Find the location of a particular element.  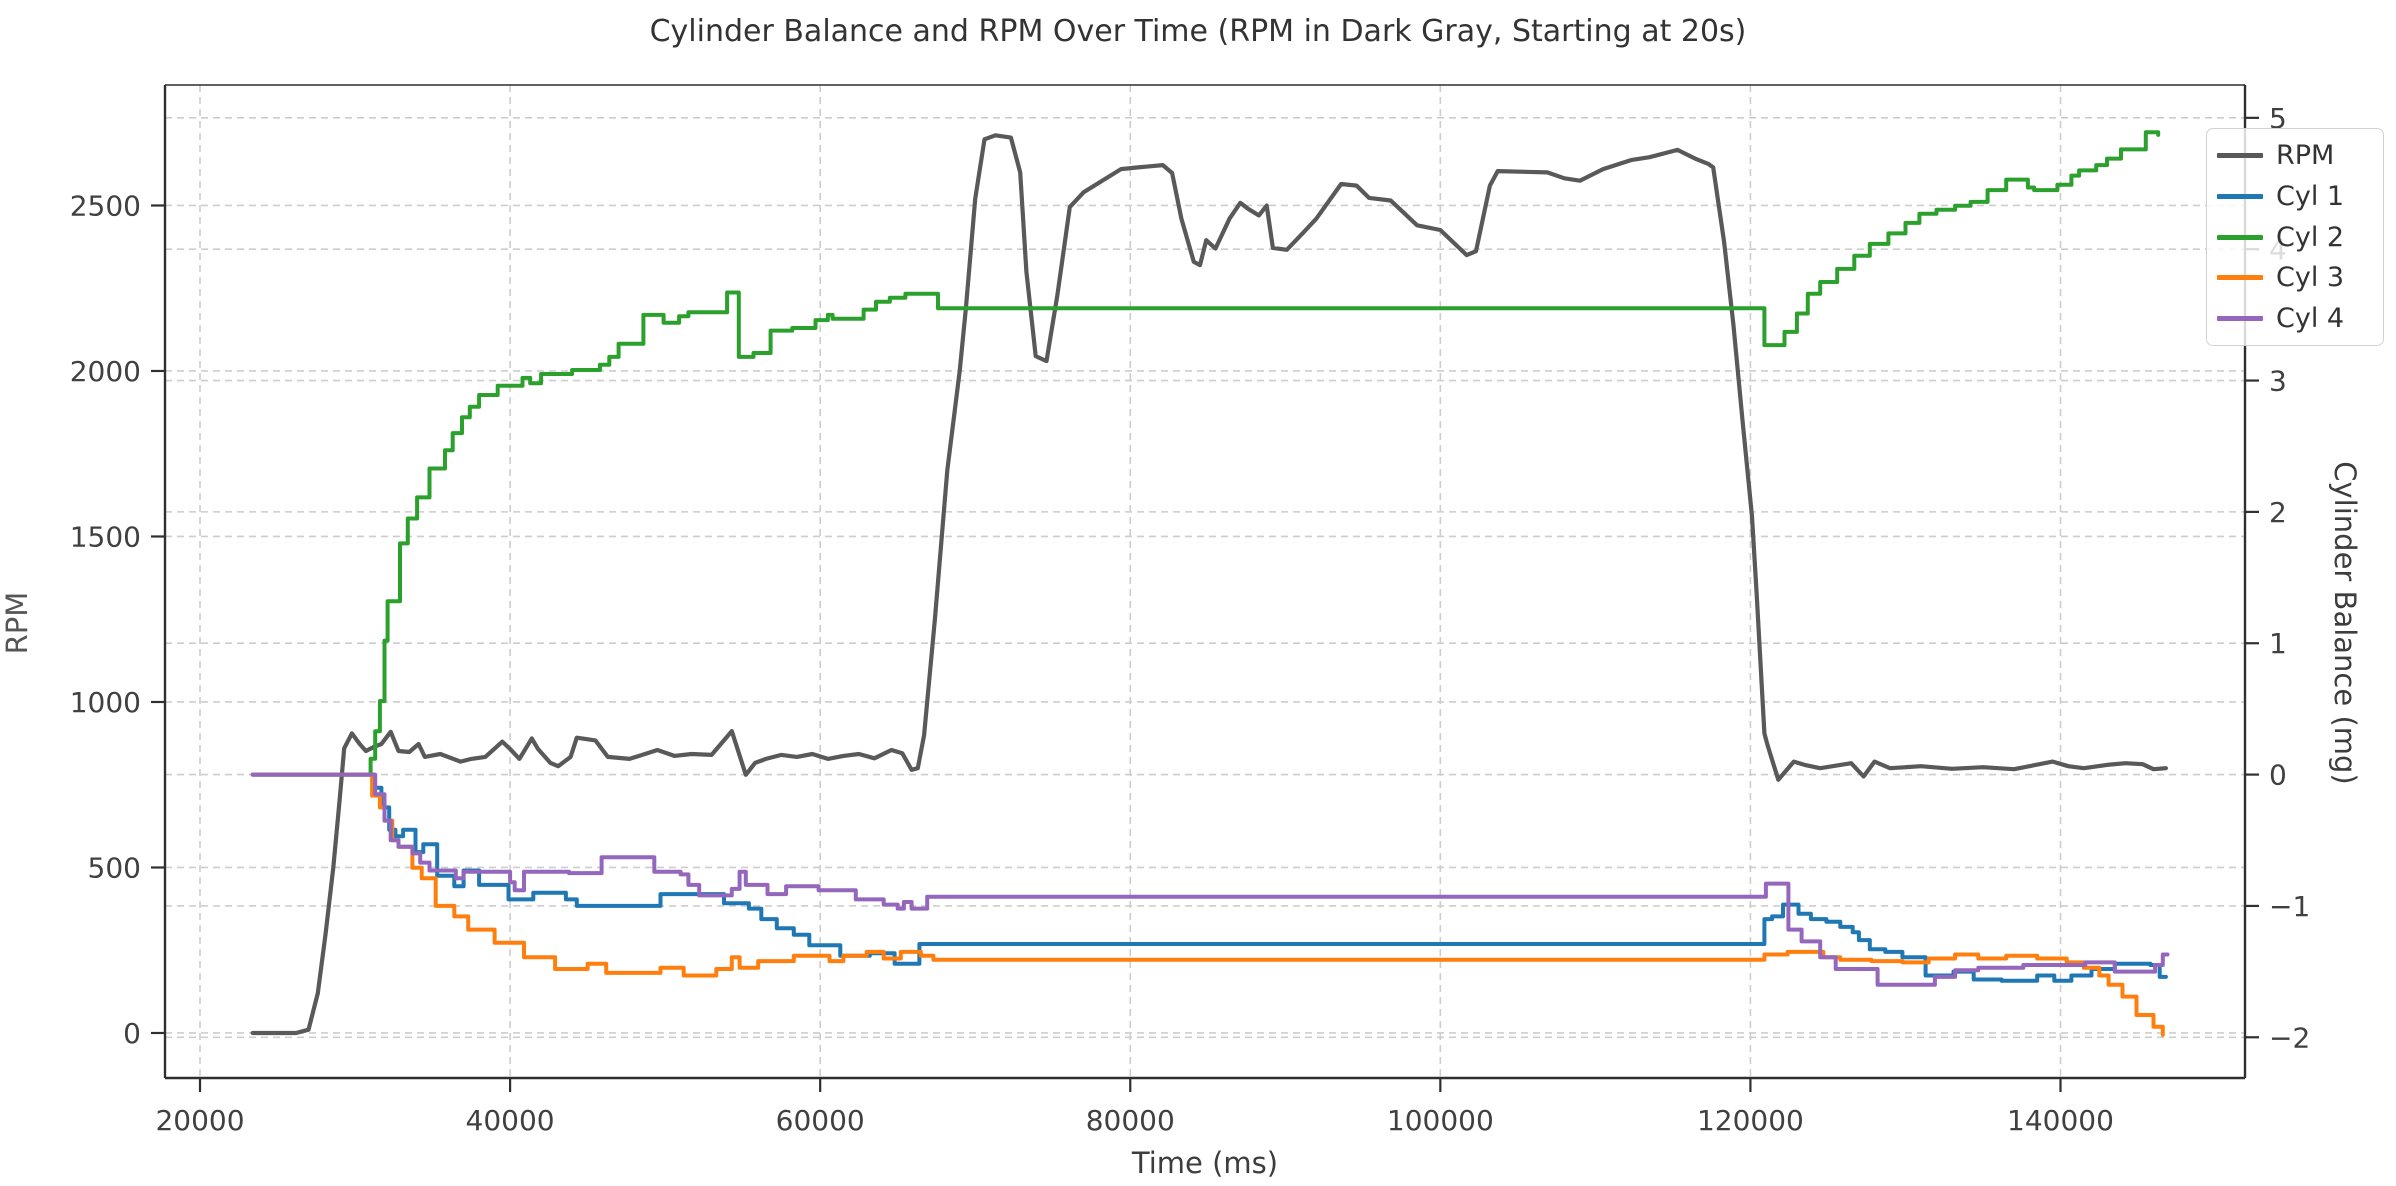

bottom-tick-label: 100000 is located at coordinates (1440, 1120).